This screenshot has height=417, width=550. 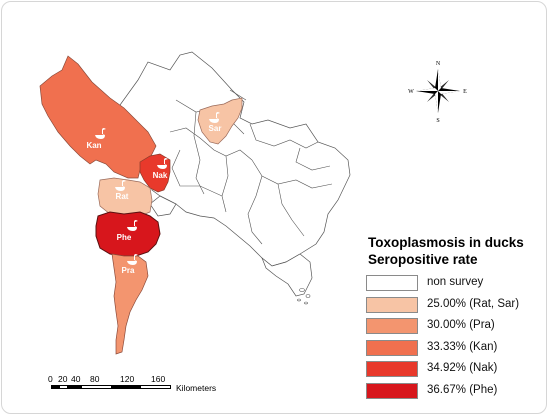 I want to click on scale-tick: 80, so click(x=95, y=379).